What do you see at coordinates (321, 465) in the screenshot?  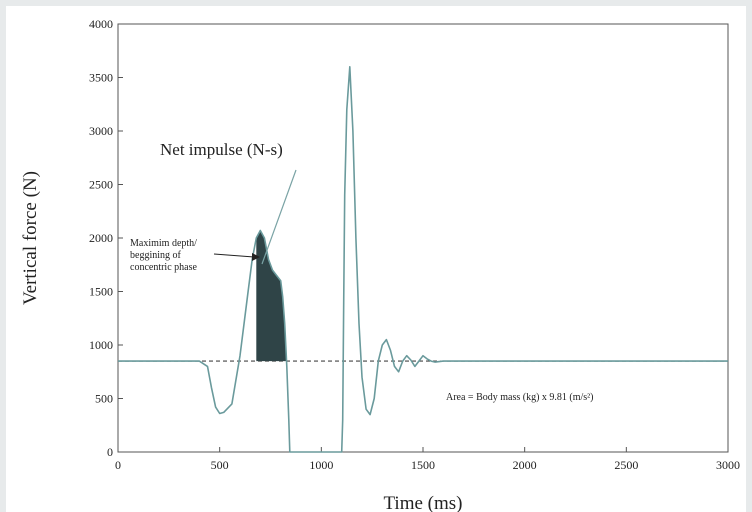 I see `x-tick-label: 1000` at bounding box center [321, 465].